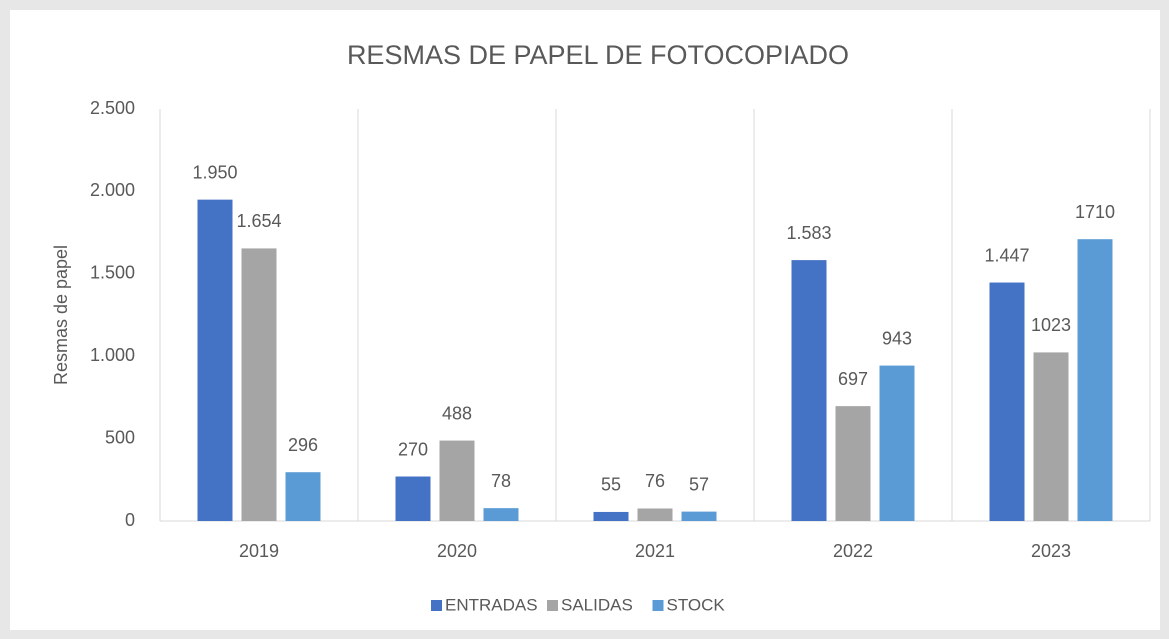 This screenshot has width=1169, height=639. What do you see at coordinates (699, 484) in the screenshot?
I see `value-label: 57` at bounding box center [699, 484].